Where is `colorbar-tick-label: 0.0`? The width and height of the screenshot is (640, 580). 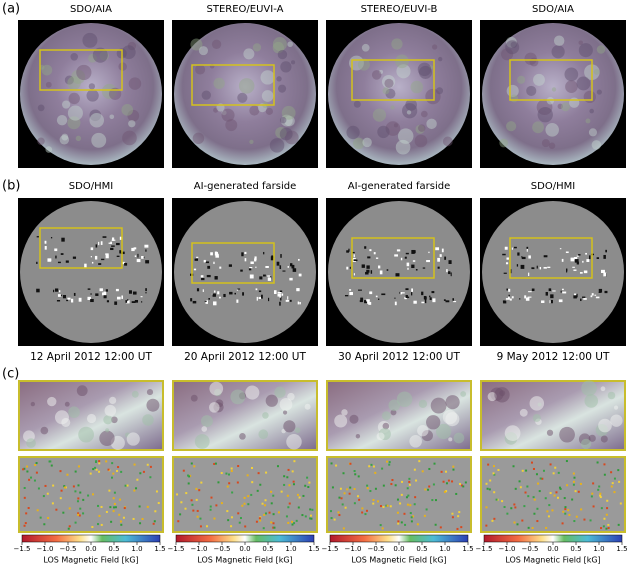
colorbar-tick-label: 0.0 is located at coordinates (90, 549).